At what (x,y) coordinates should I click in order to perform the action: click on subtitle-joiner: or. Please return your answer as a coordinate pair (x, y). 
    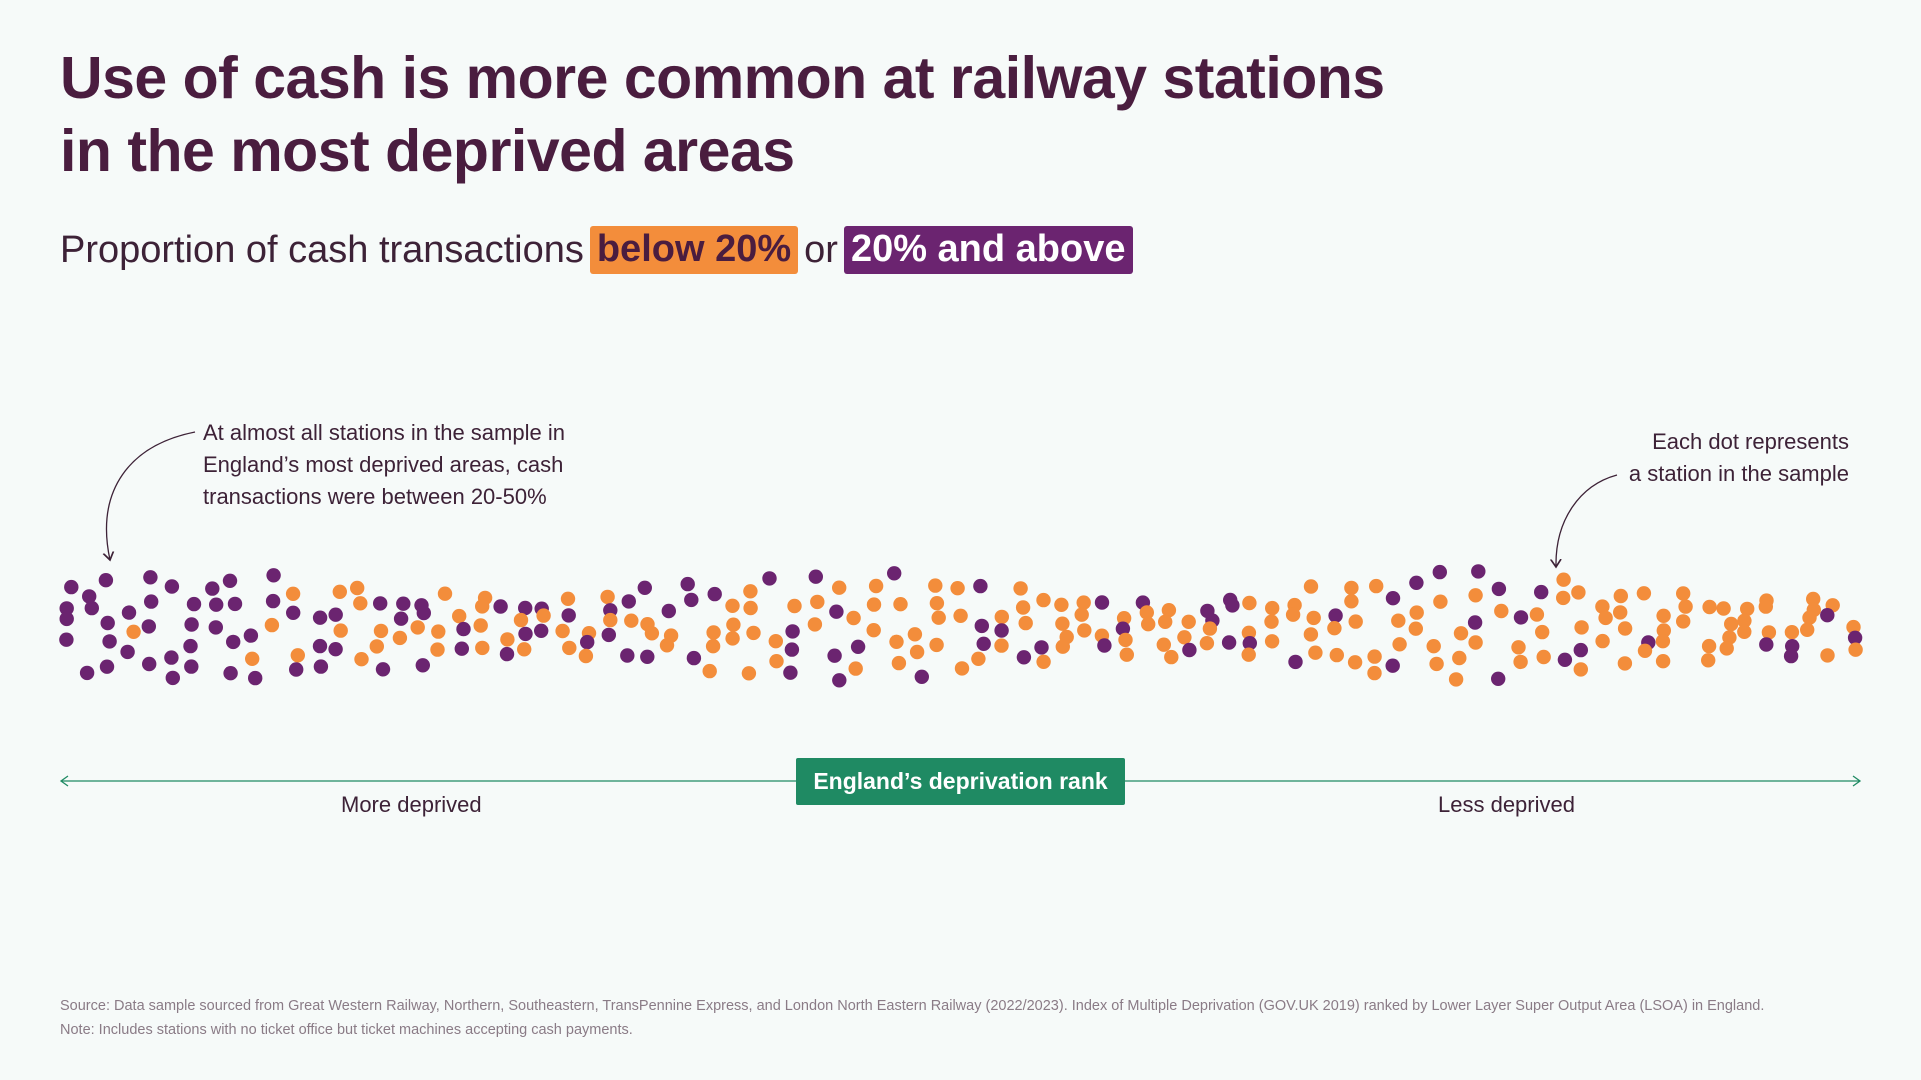
    Looking at the image, I should click on (821, 249).